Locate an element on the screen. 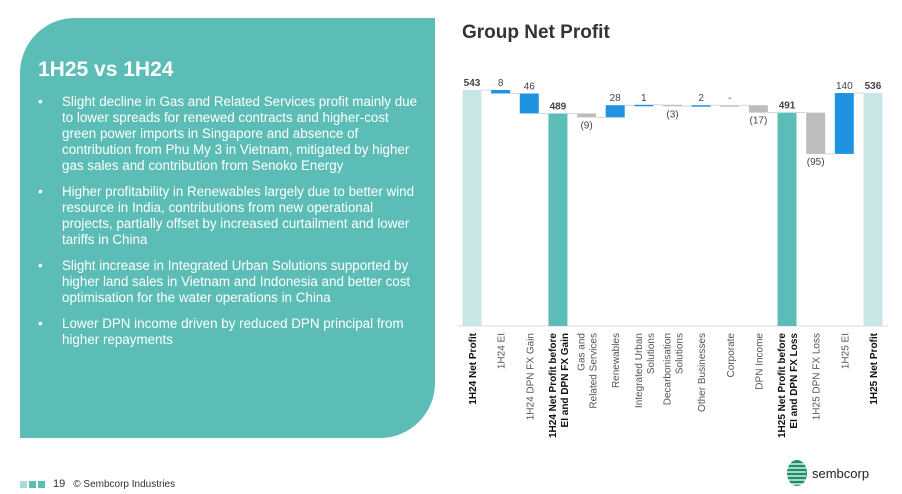  category-label: 1H24 Net Profit is located at coordinates (473, 368).